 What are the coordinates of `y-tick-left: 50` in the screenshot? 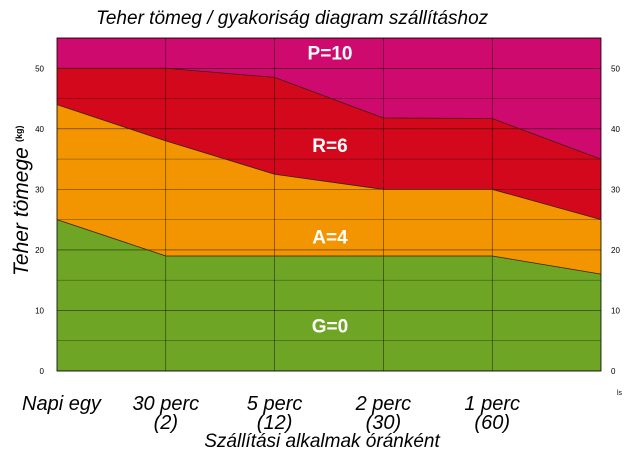 It's located at (39, 68).